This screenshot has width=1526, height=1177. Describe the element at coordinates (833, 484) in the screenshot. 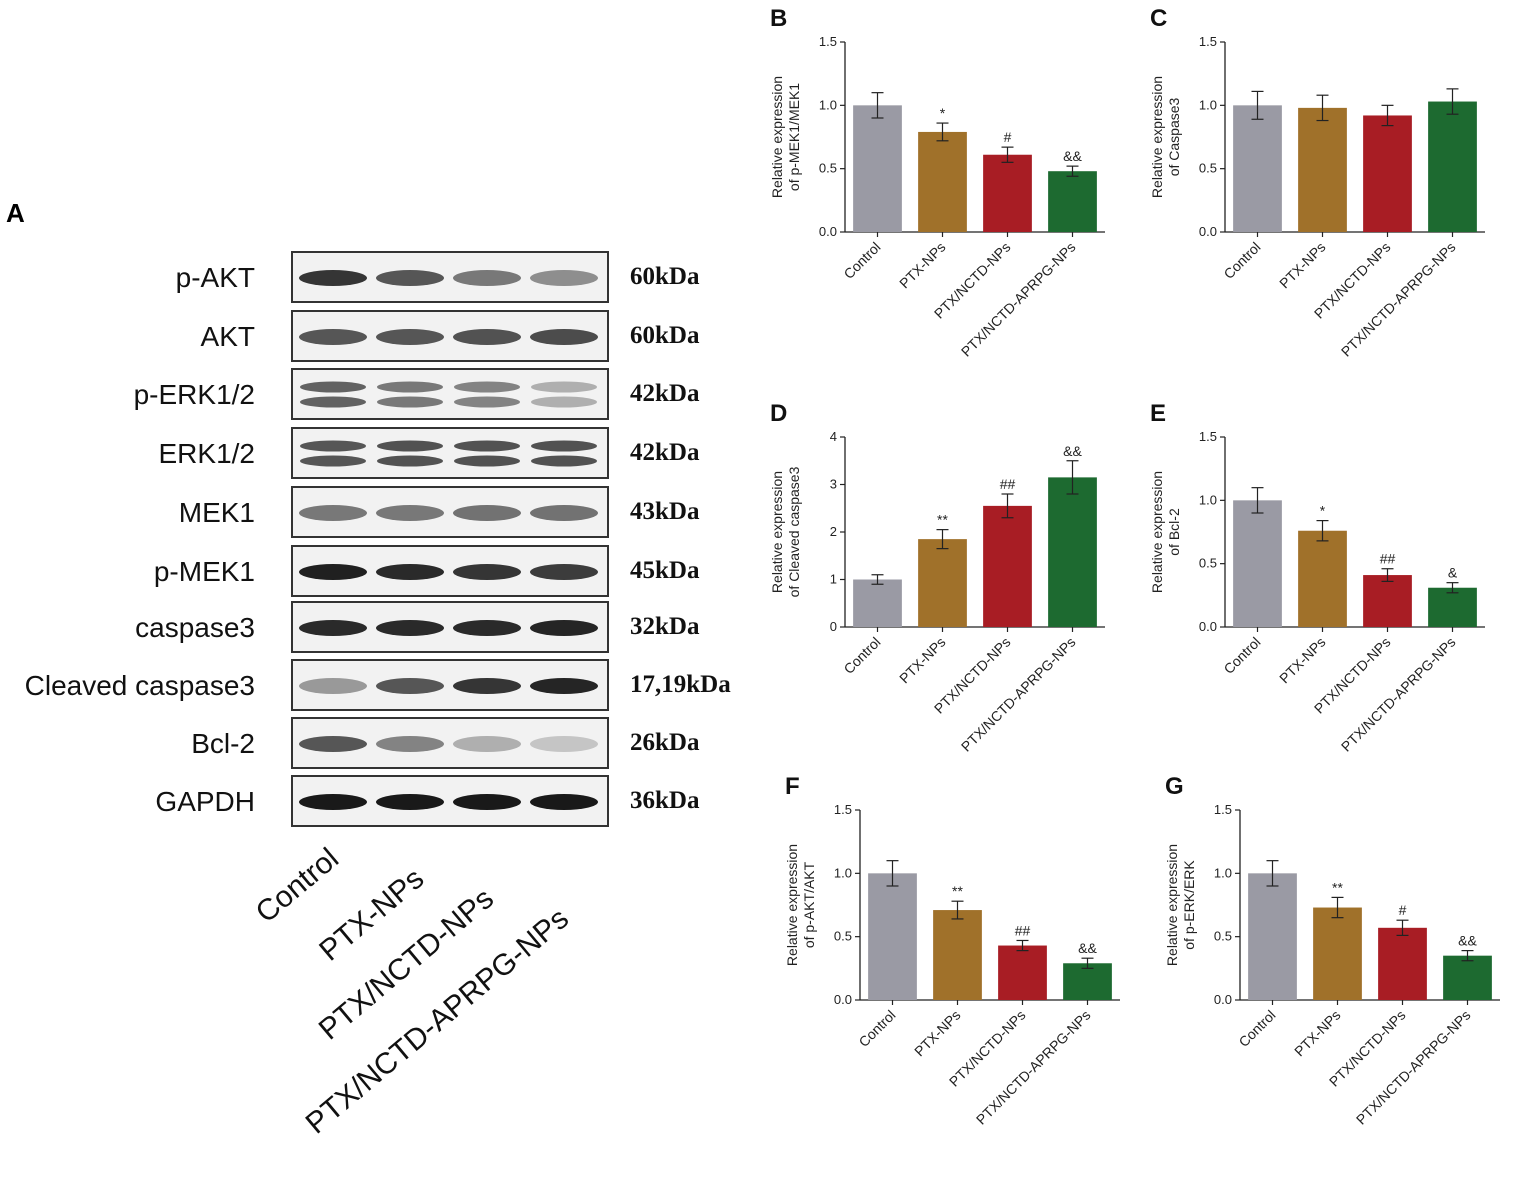

I see `y-tick-label: 3` at that location.